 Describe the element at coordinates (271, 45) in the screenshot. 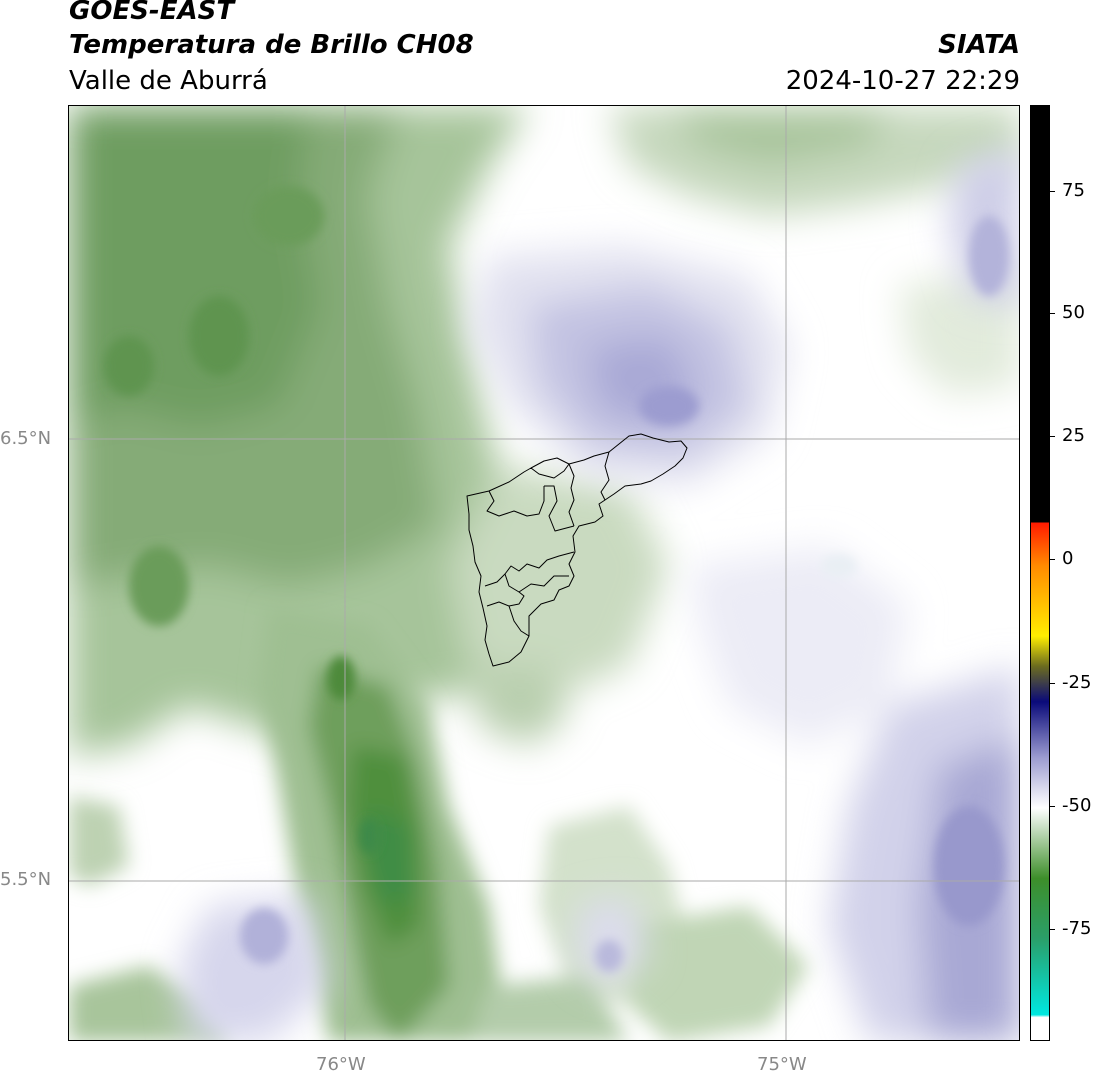

I see `title-product: Temperatura de Brillo CH08` at that location.